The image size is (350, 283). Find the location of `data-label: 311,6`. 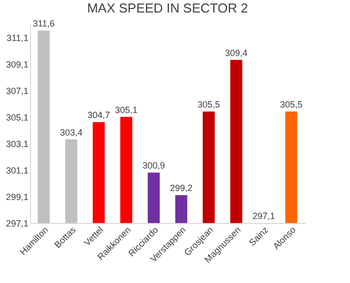

data-label: 311,6 is located at coordinates (43, 23).